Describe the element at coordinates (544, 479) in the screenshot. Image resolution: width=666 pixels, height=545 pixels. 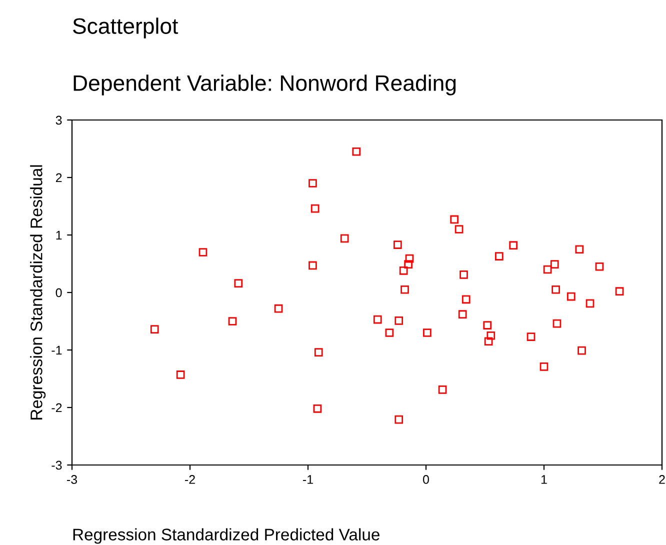
I see `x-tick-label: 1` at that location.